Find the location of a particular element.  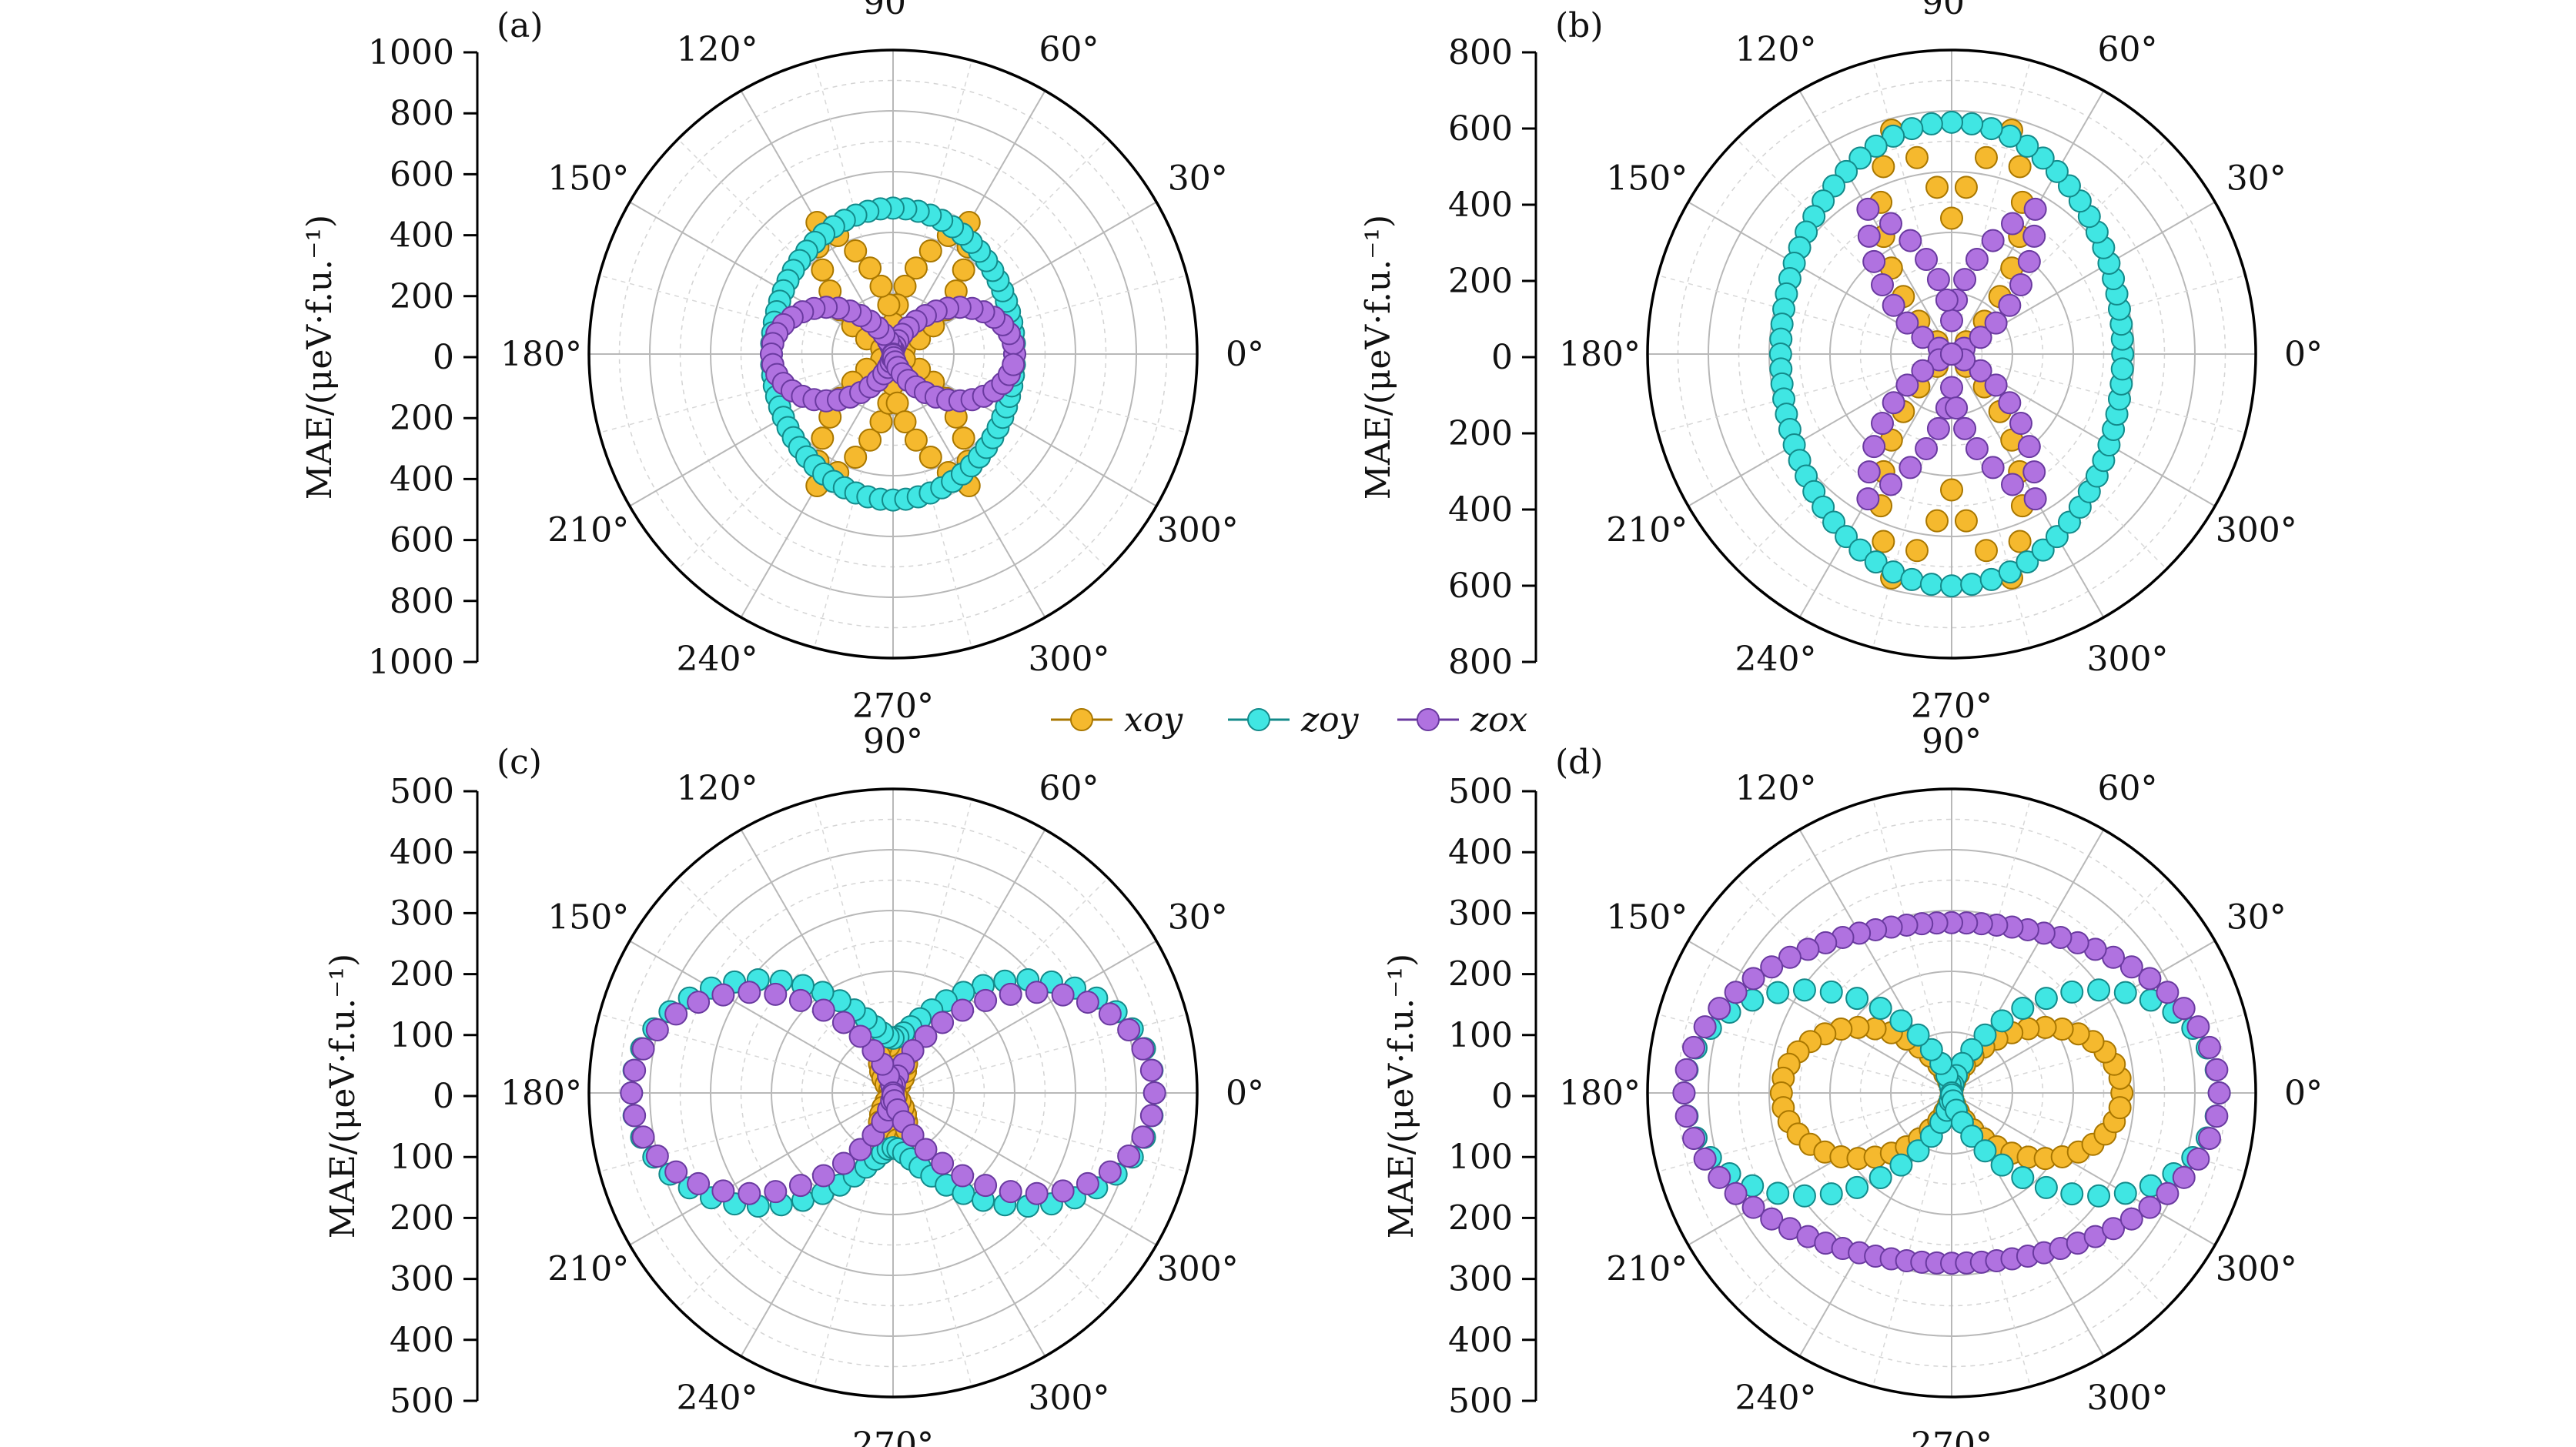

angle-label: 0° is located at coordinates (1245, 354).